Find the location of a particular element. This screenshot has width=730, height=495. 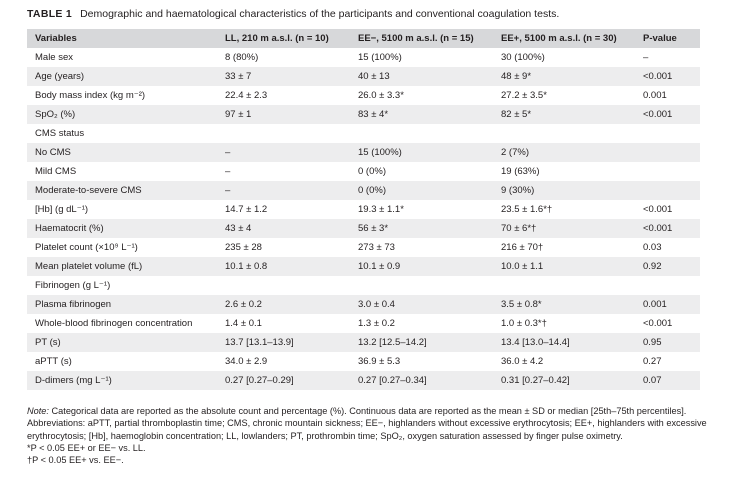

note-label: Note: is located at coordinates (38, 411).